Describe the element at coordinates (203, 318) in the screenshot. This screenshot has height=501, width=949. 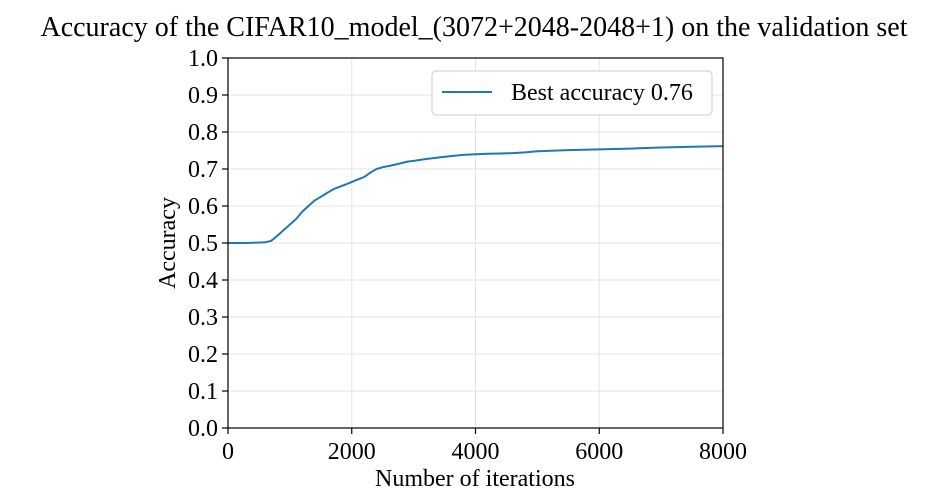
I see `y-tick-label: 0.3` at that location.